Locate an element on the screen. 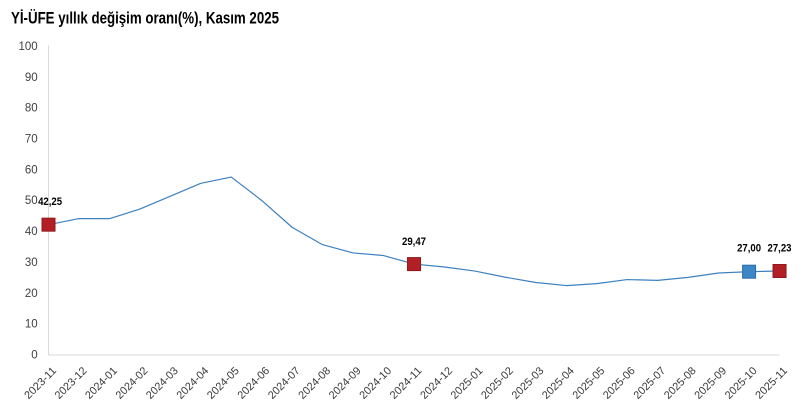  svg-text: 10 is located at coordinates (31, 325).